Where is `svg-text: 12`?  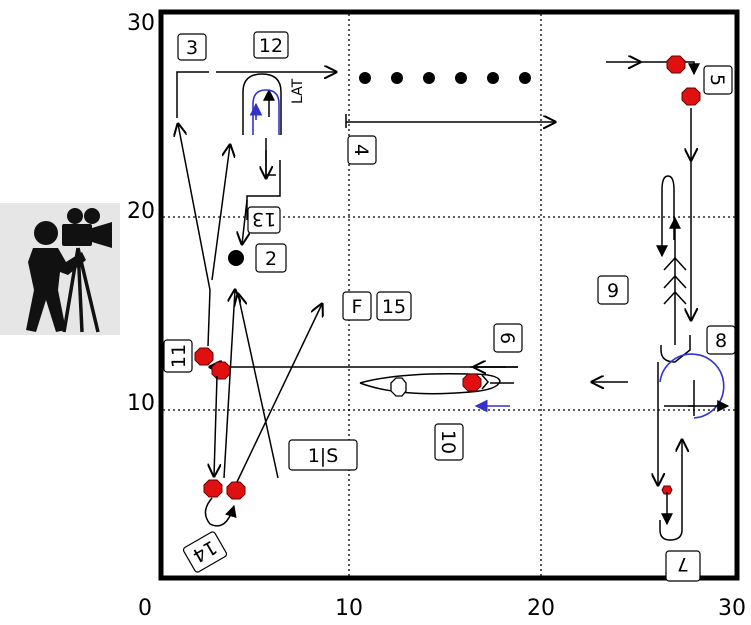 svg-text: 12 is located at coordinates (271, 46).